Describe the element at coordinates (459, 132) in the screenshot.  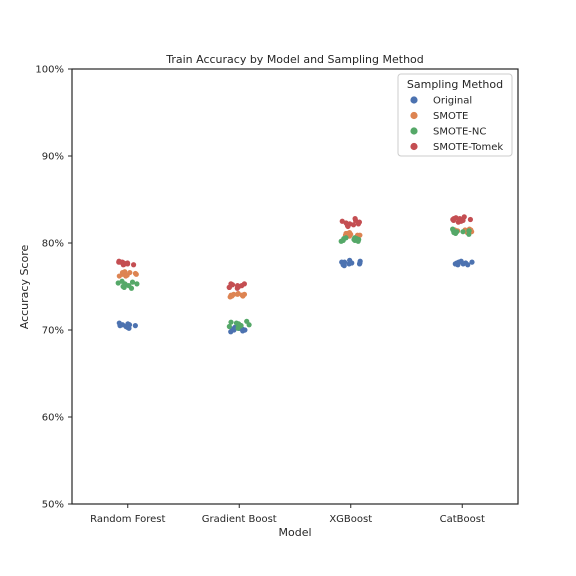
I see `legend-label-smote-nc: SMOTE-NC` at that location.